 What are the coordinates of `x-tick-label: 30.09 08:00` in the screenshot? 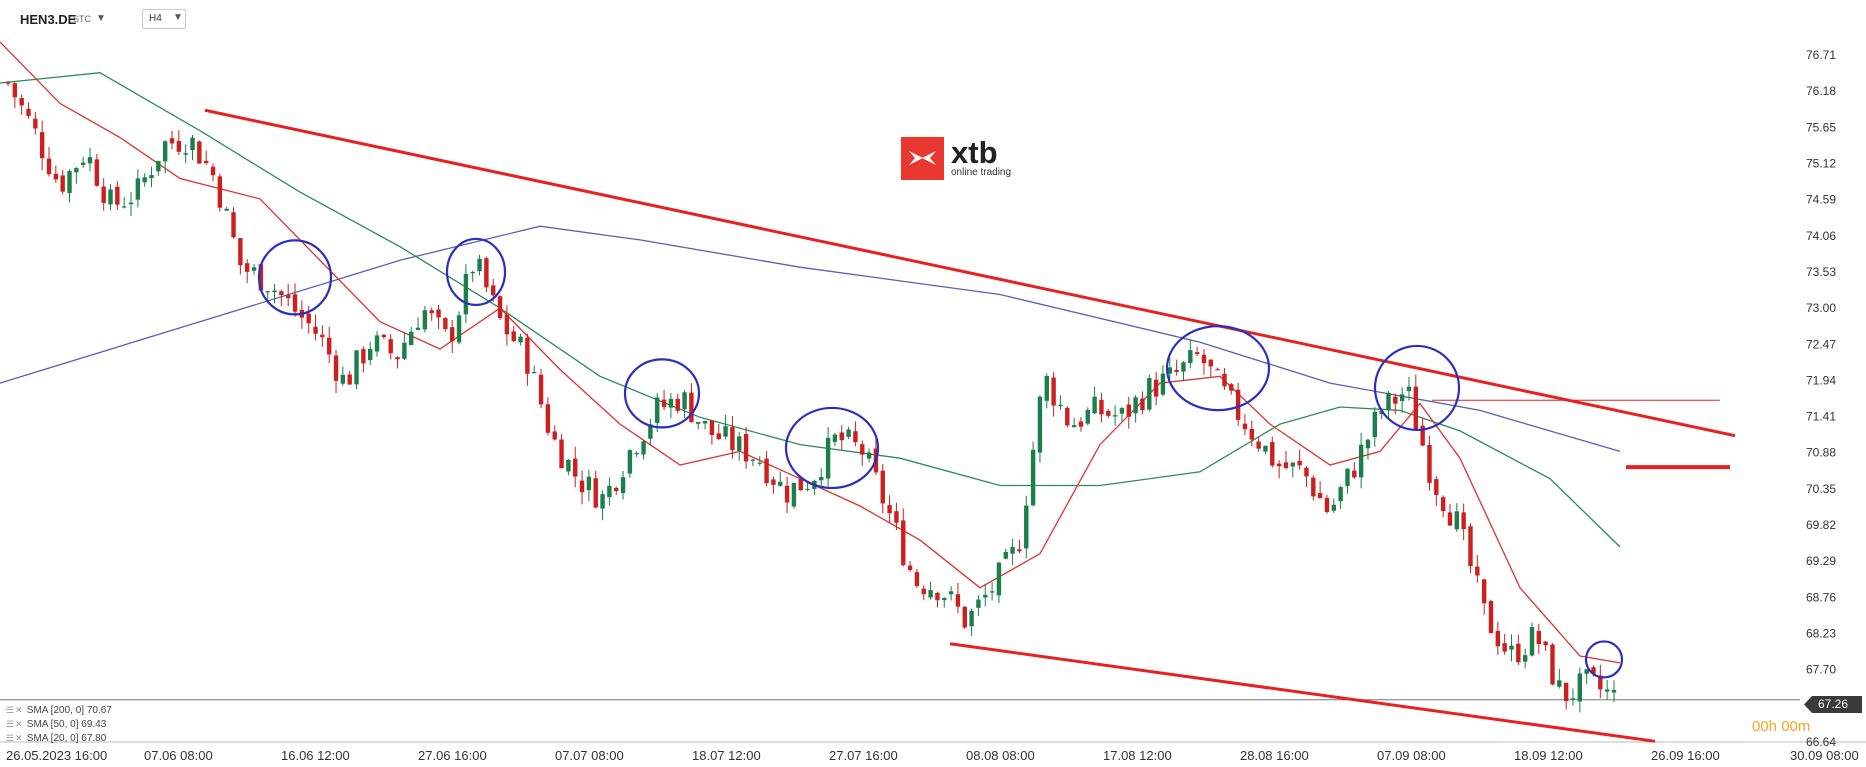 It's located at (1824, 755).